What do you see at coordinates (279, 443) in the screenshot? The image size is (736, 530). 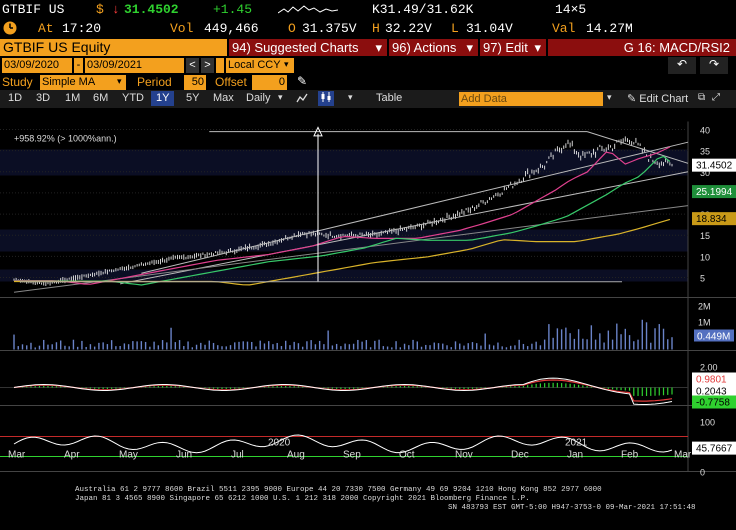 I see `year-label: 2020` at bounding box center [279, 443].